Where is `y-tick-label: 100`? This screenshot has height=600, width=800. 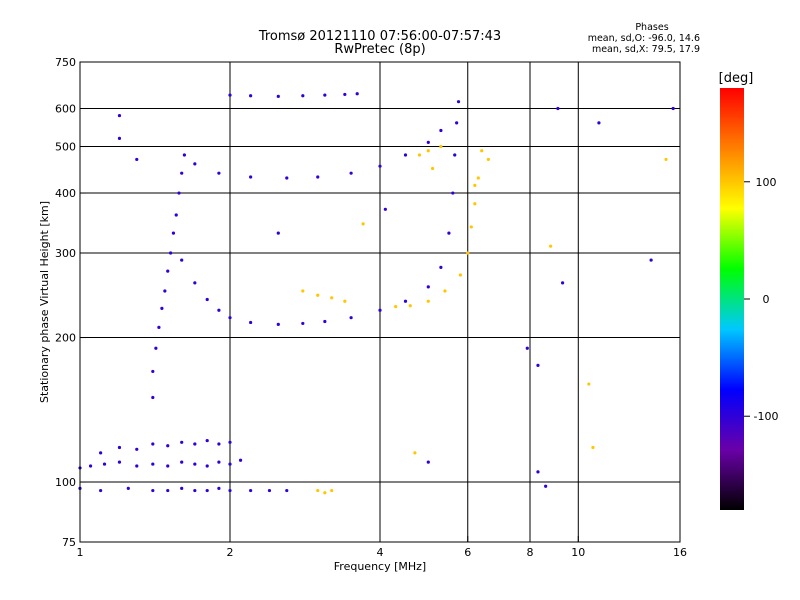 y-tick-label: 100 is located at coordinates (65, 482).